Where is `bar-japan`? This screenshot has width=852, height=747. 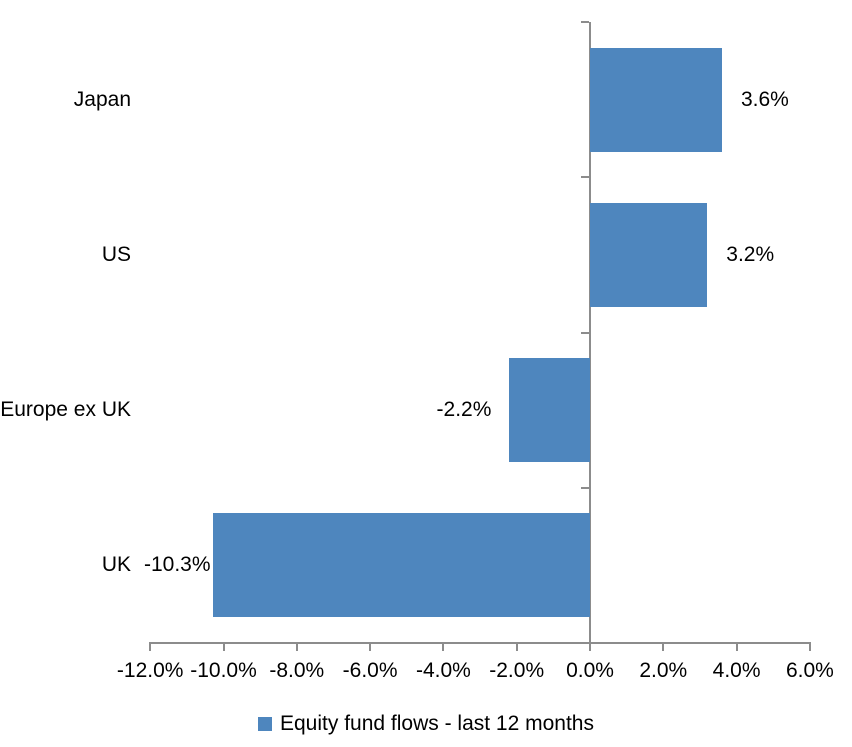
bar-japan is located at coordinates (656, 99).